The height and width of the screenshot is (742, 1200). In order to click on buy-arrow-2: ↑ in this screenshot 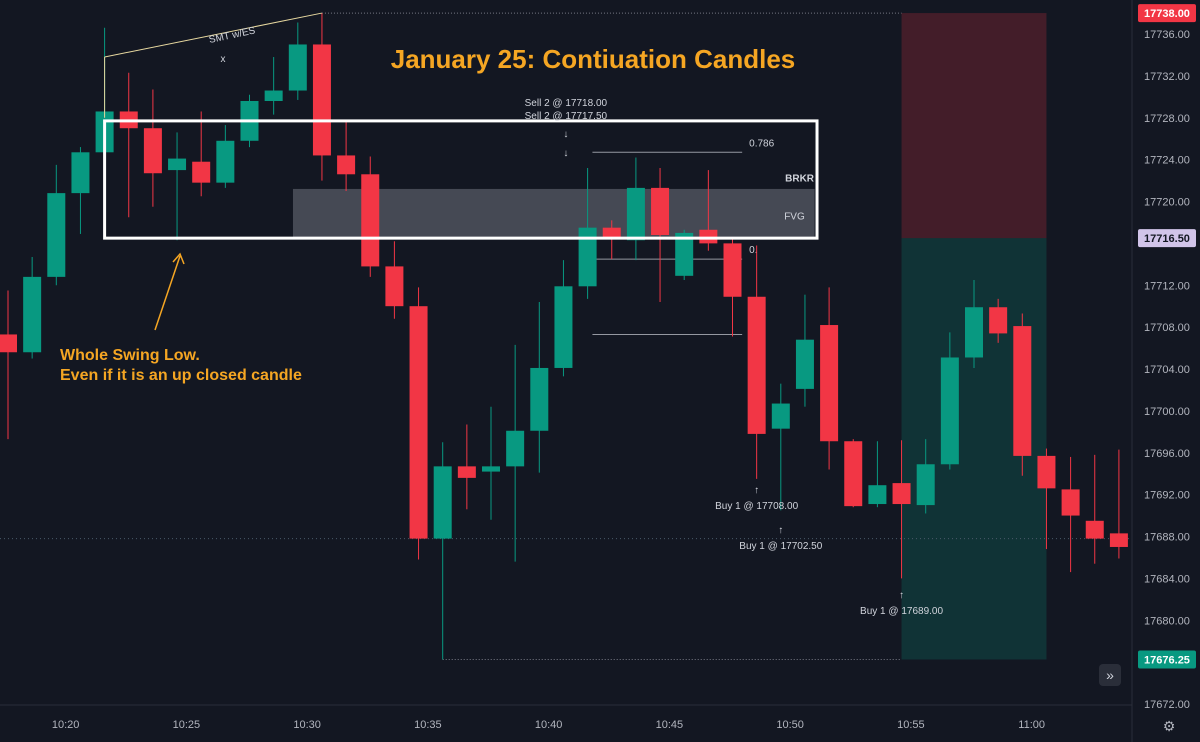, I will do `click(780, 530)`.